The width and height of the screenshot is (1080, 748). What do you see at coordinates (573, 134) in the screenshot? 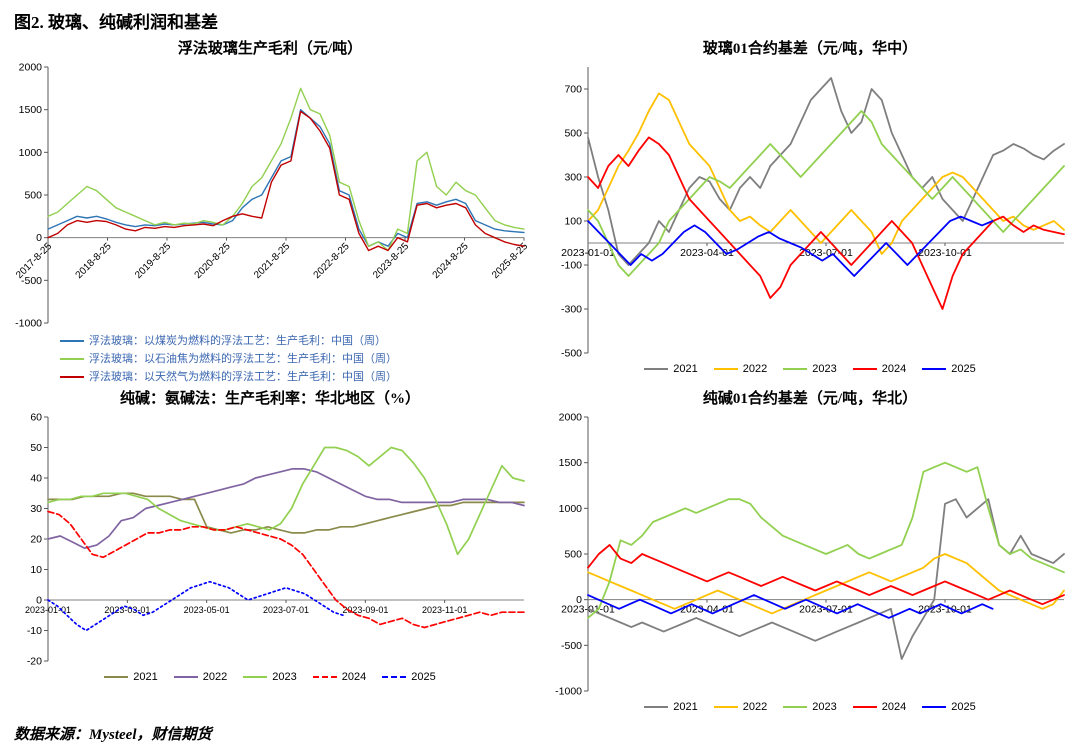
I see `svg-text: 500` at bounding box center [573, 134].